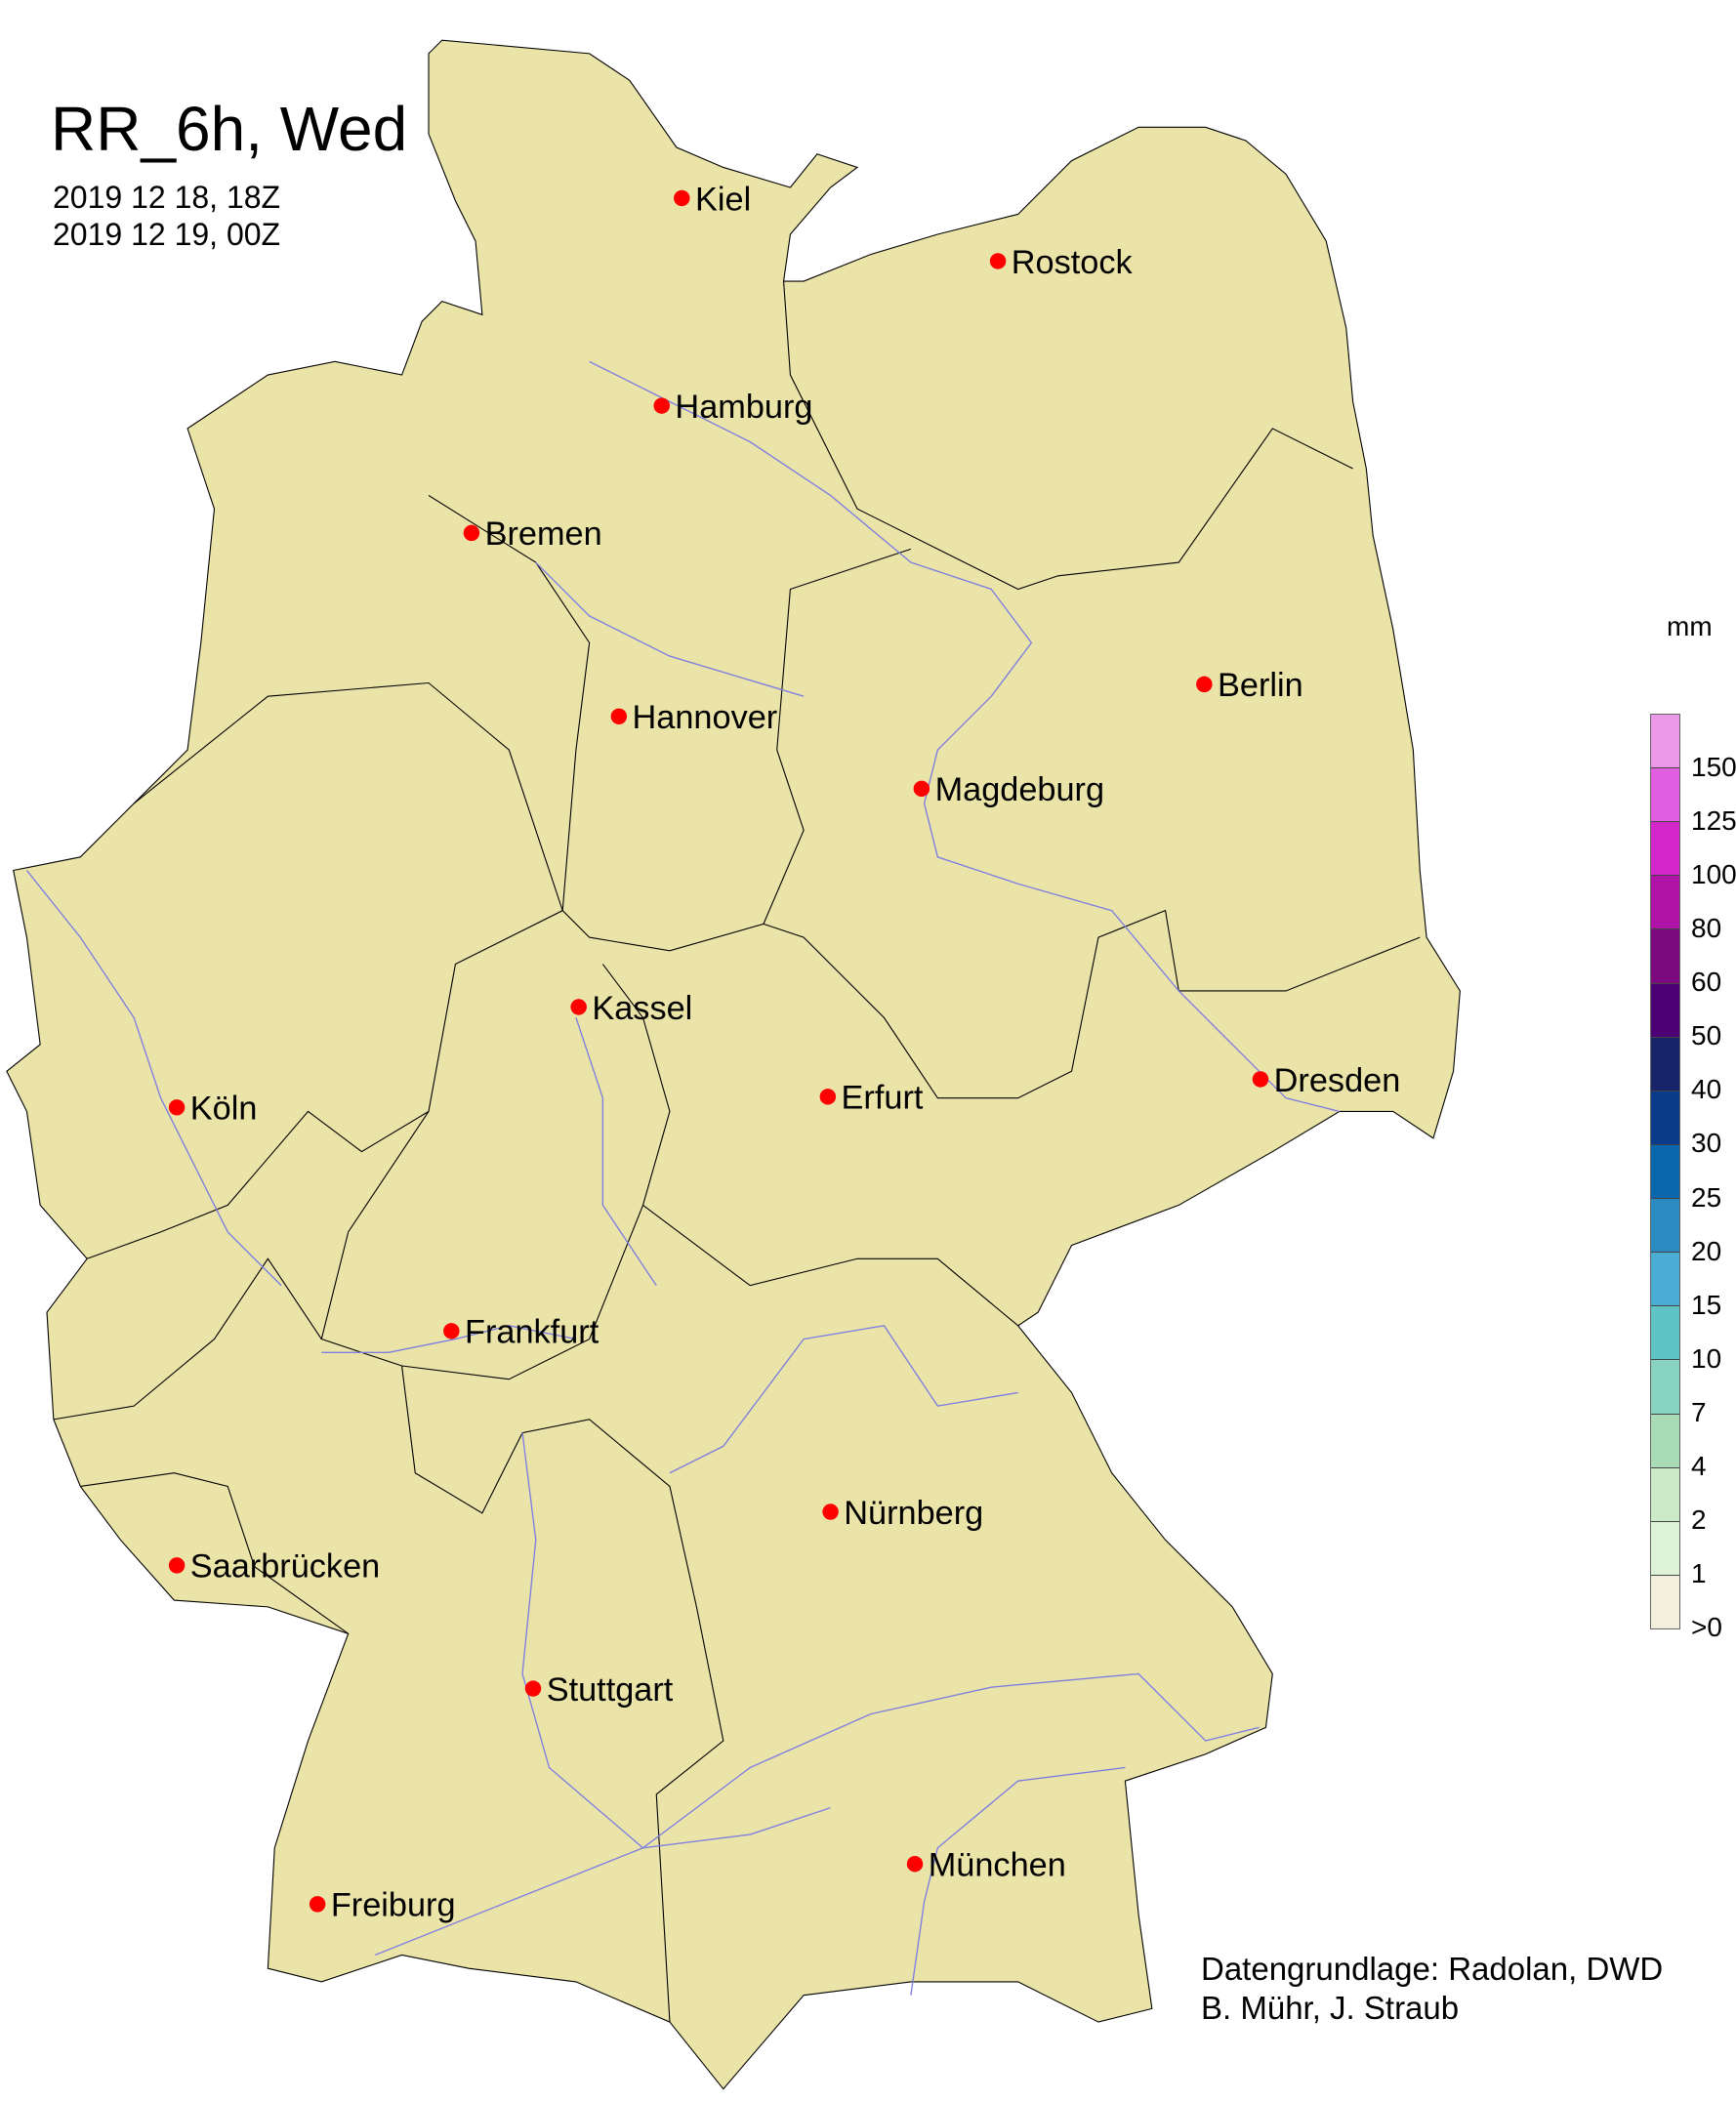  I want to click on legend-label: 10, so click(1706, 1358).